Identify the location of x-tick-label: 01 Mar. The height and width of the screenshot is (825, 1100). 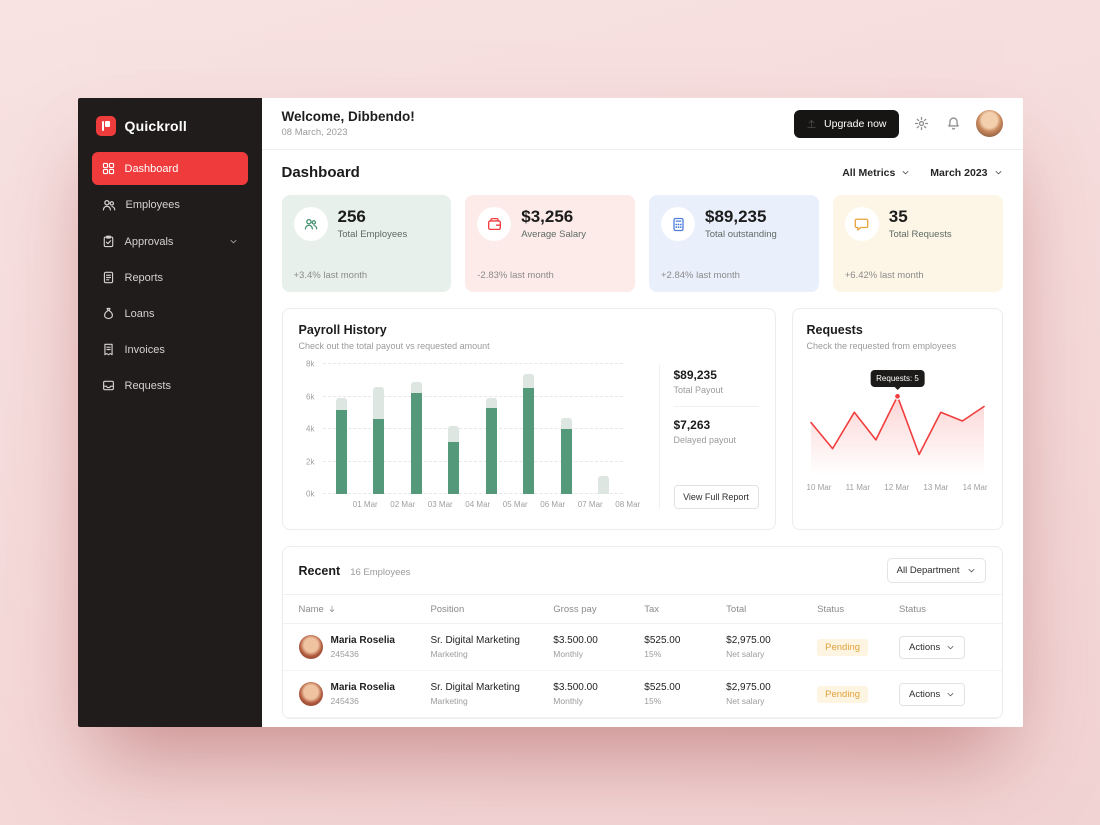
(365, 504).